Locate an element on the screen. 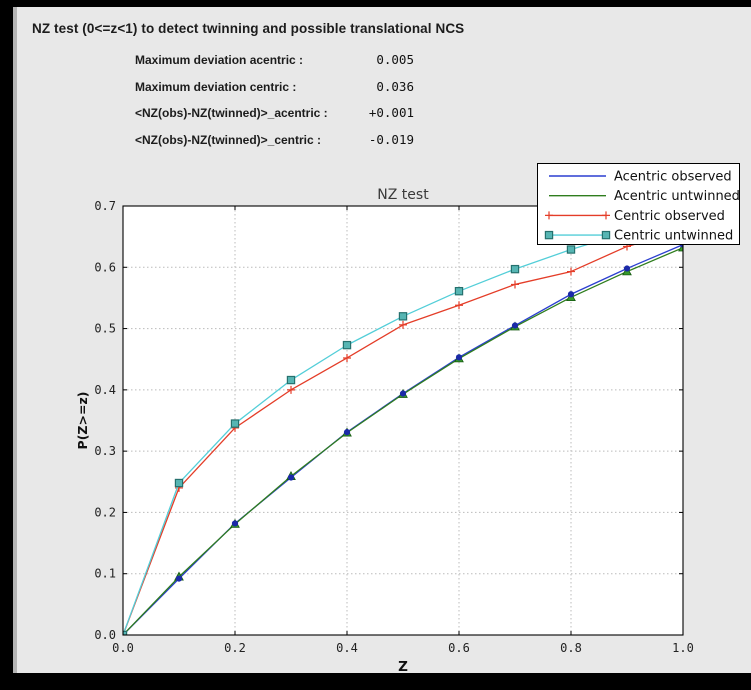  stat-value: +0.001 is located at coordinates (391, 112).